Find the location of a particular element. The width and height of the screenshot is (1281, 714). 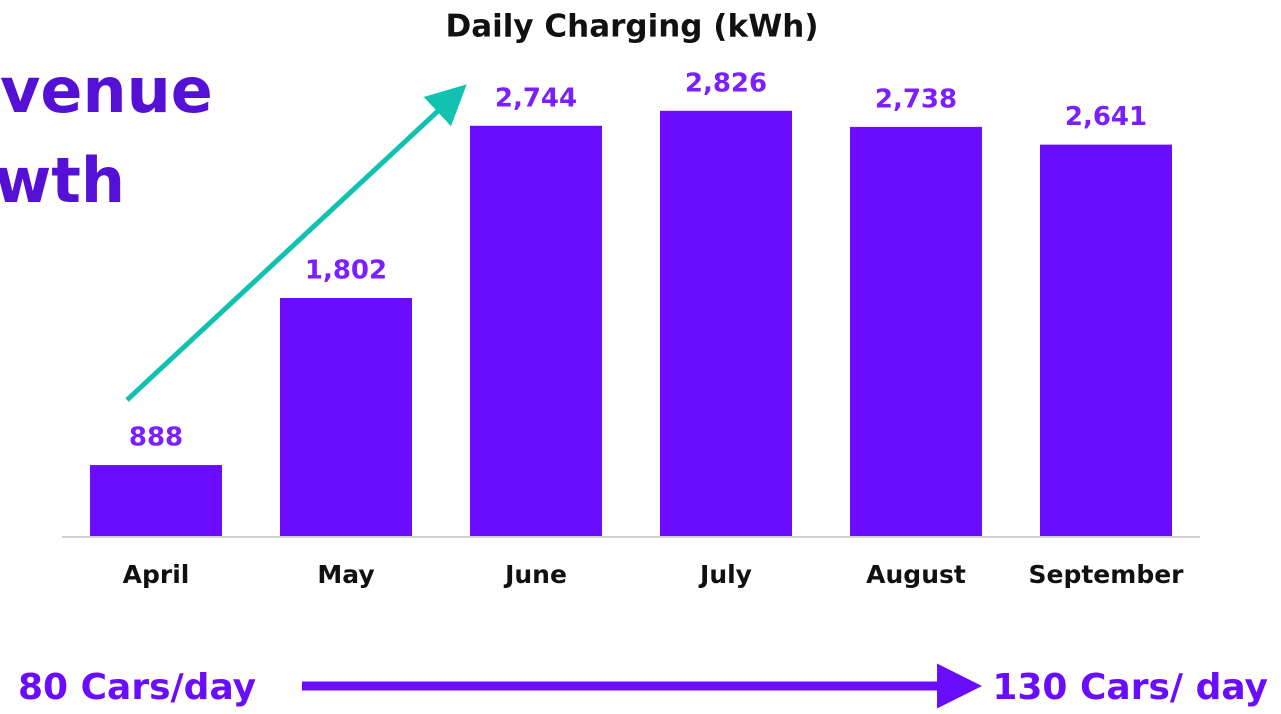

heading: wth is located at coordinates (62, 180).